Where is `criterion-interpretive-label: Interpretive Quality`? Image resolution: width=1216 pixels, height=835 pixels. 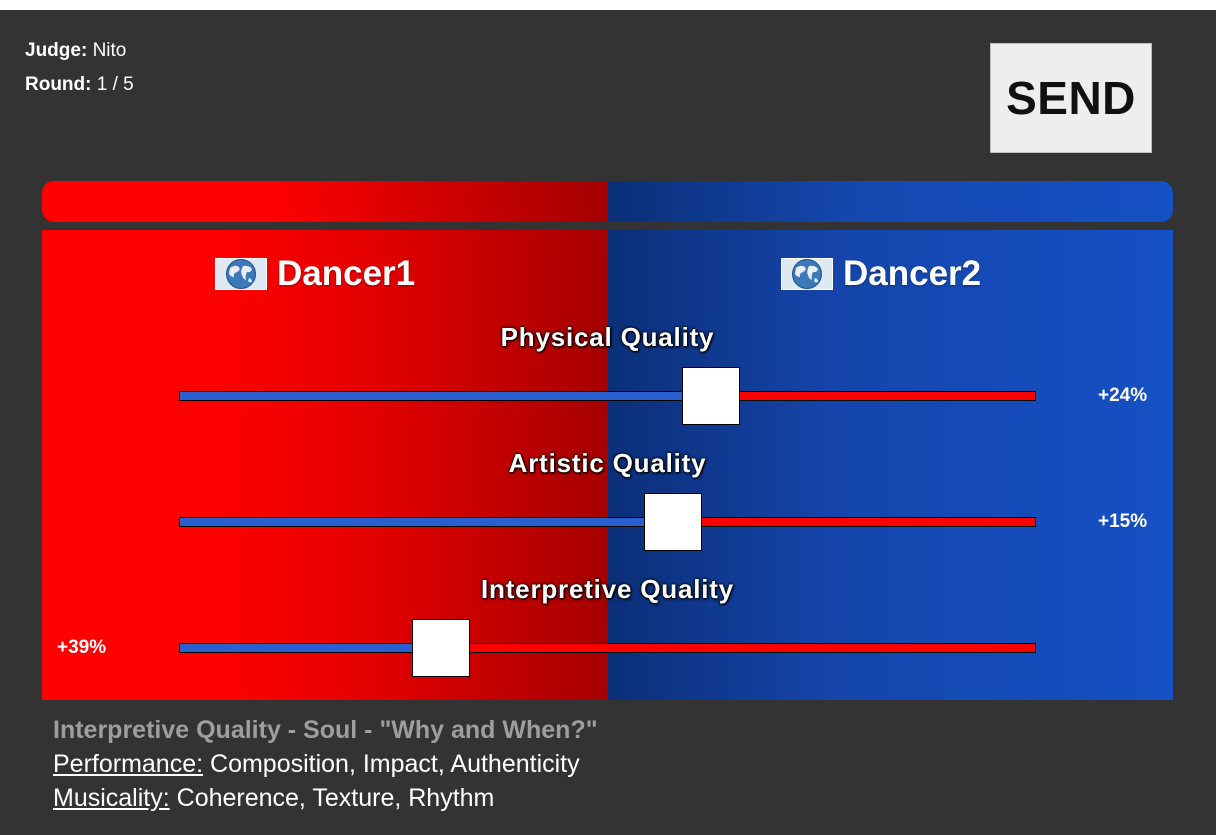
criterion-interpretive-label: Interpretive Quality is located at coordinates (607, 589).